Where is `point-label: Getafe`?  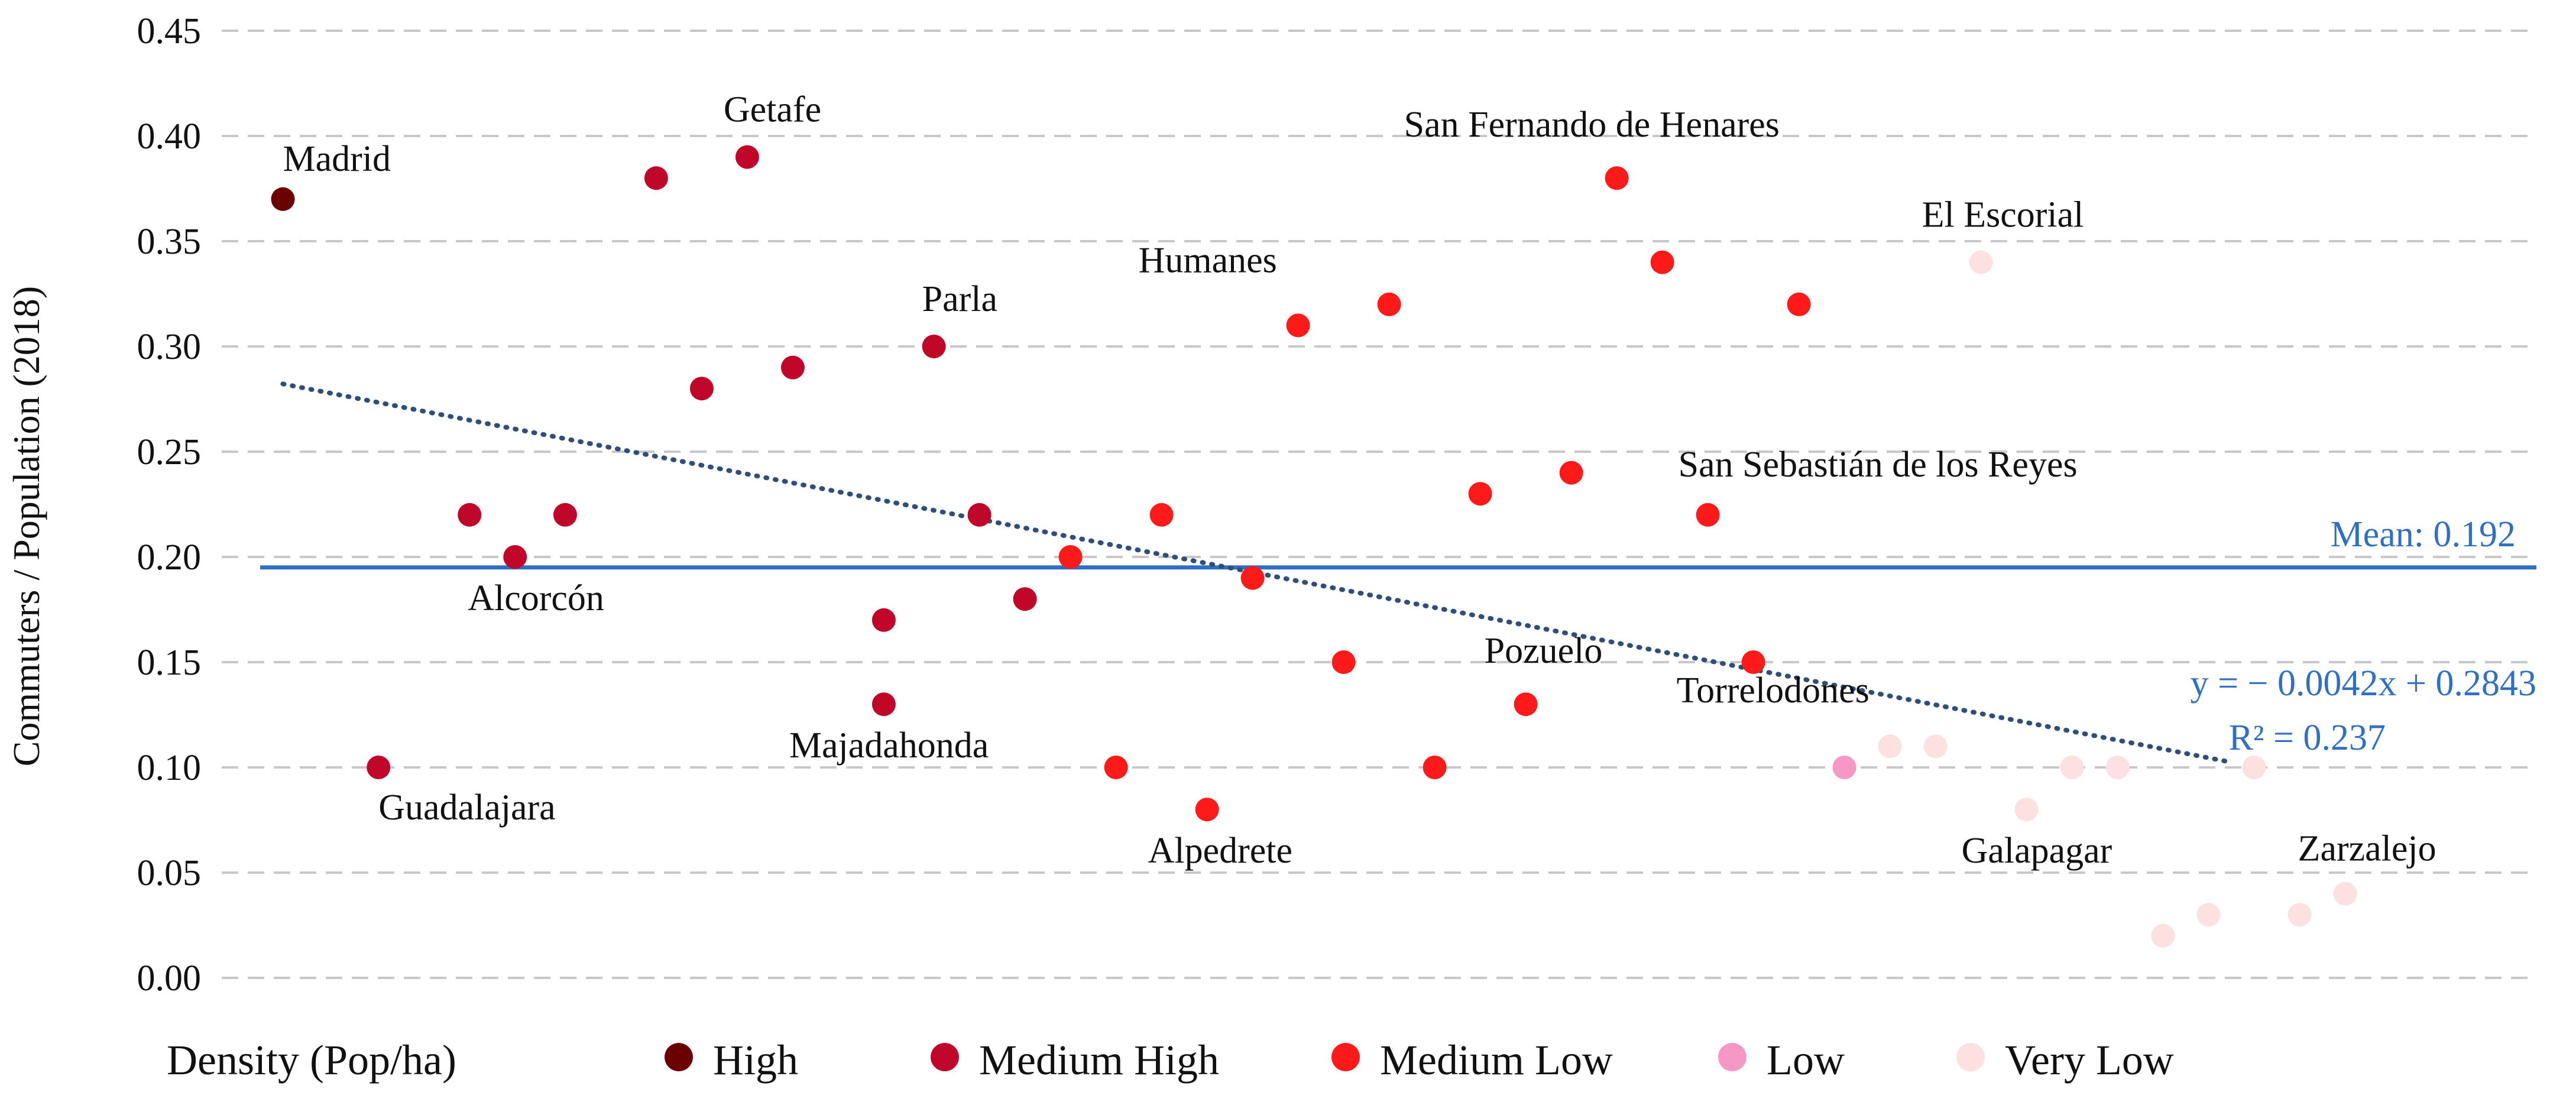
point-label: Getafe is located at coordinates (772, 110).